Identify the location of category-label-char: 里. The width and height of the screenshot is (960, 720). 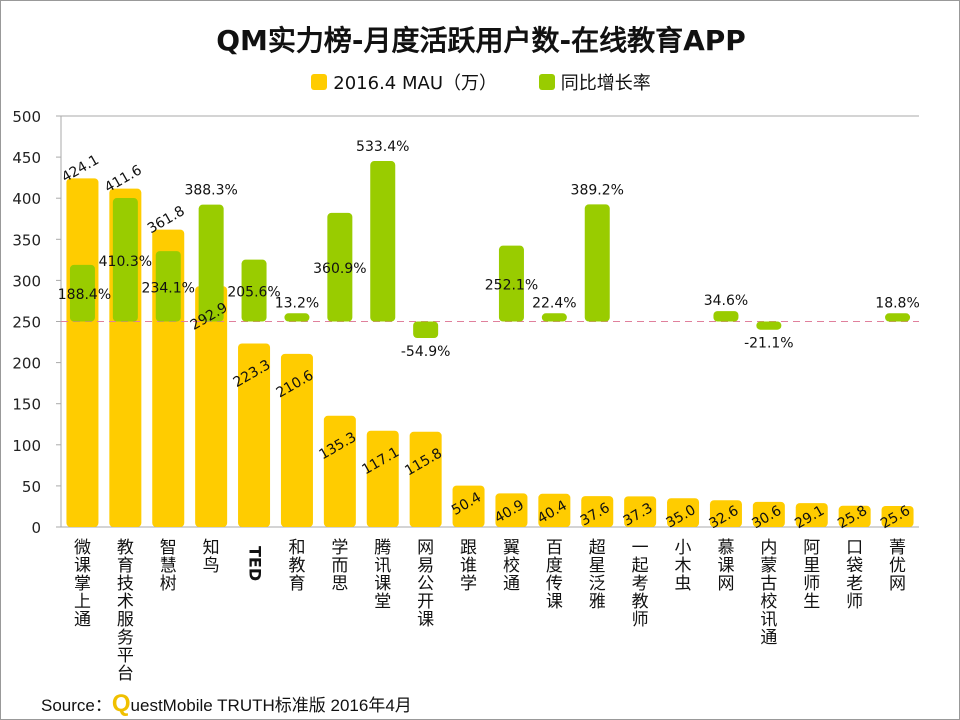
(811, 566).